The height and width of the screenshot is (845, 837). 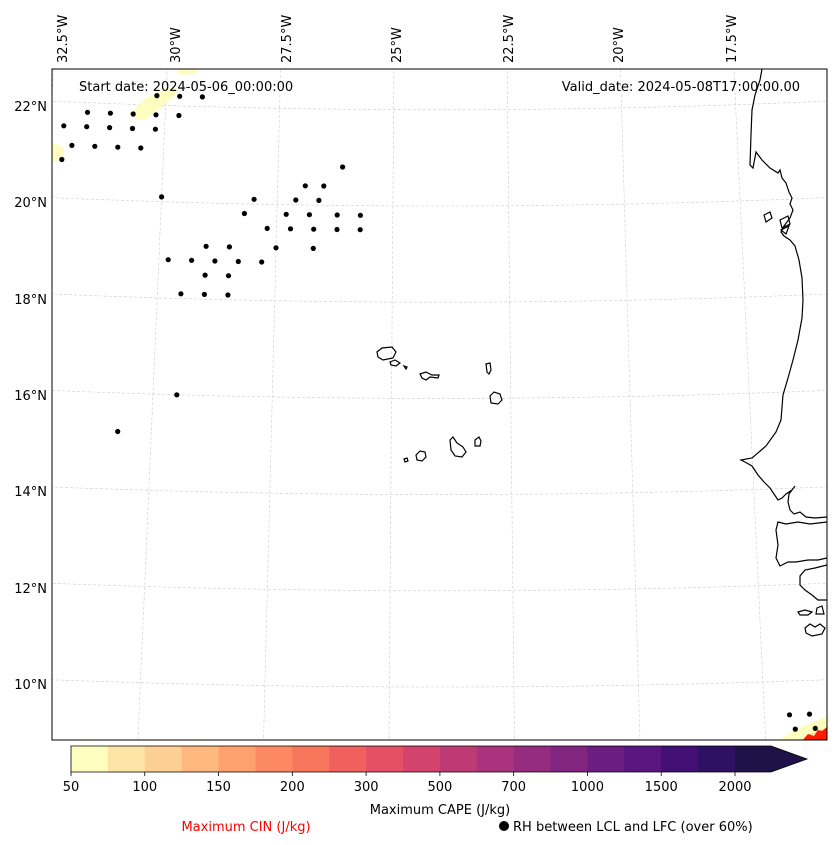 What do you see at coordinates (30, 589) in the screenshot?
I see `latitude-tick-label: 12°N` at bounding box center [30, 589].